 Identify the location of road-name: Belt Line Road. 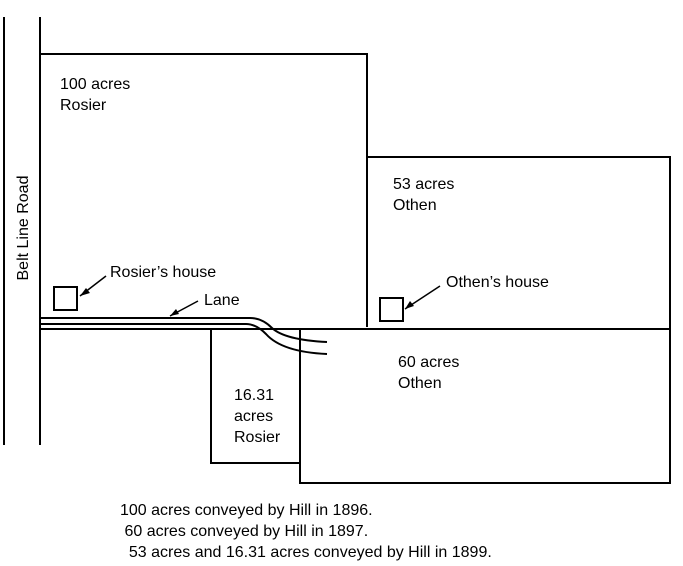
(23, 228).